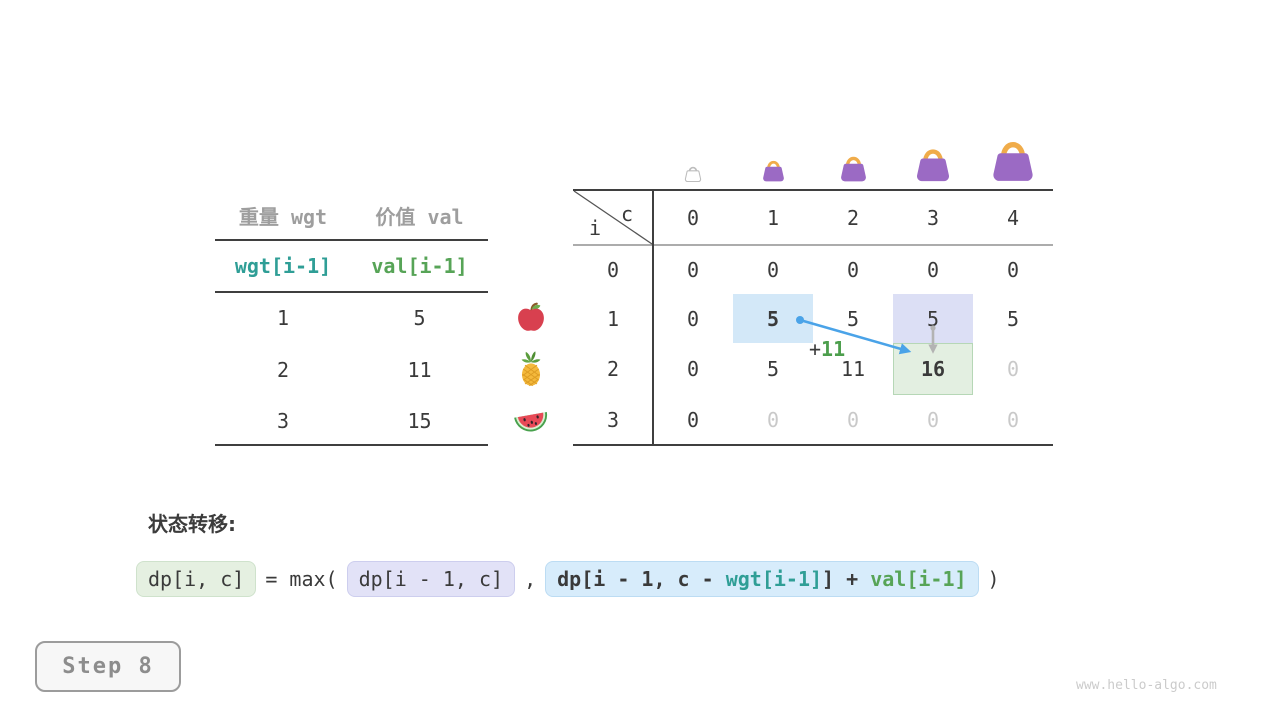  I want to click on items-index-row: wgt[i-1] val[i-1], so click(351, 266).